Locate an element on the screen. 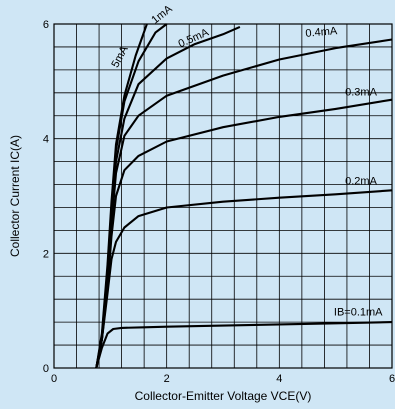 Image resolution: width=395 pixels, height=409 pixels. curve-ib0.1ma is located at coordinates (244, 345).